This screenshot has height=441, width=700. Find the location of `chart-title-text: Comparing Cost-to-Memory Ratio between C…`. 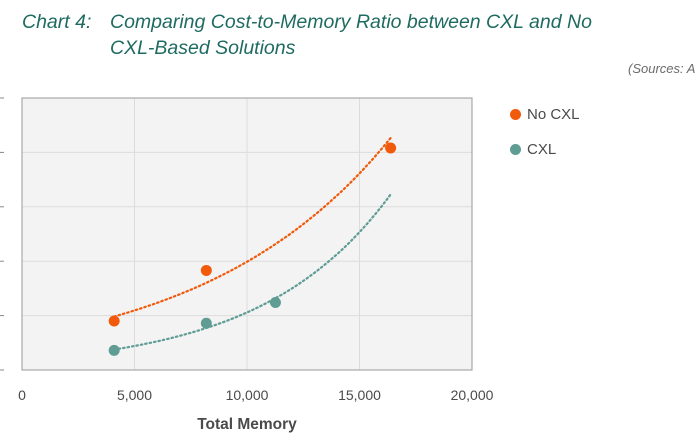

chart-title-text: Comparing Cost-to-Memory Ratio between C… is located at coordinates (351, 35).